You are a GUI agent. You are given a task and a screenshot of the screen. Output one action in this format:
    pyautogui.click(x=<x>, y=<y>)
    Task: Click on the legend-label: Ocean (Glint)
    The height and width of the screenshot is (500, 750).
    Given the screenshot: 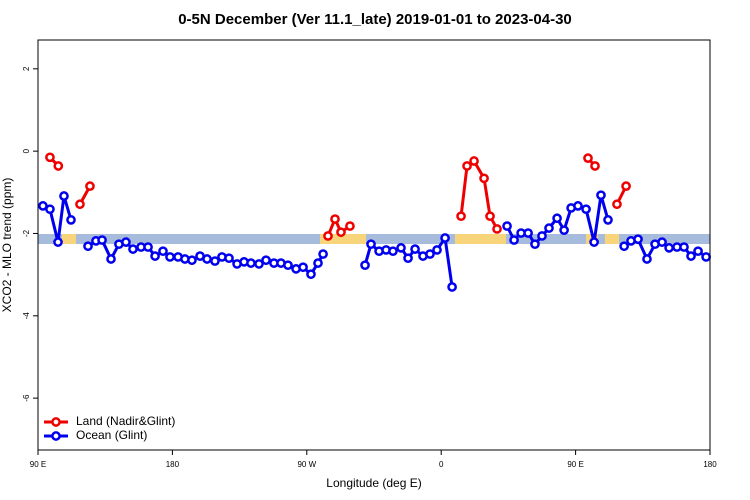 What is the action you would take?
    pyautogui.click(x=111, y=435)
    